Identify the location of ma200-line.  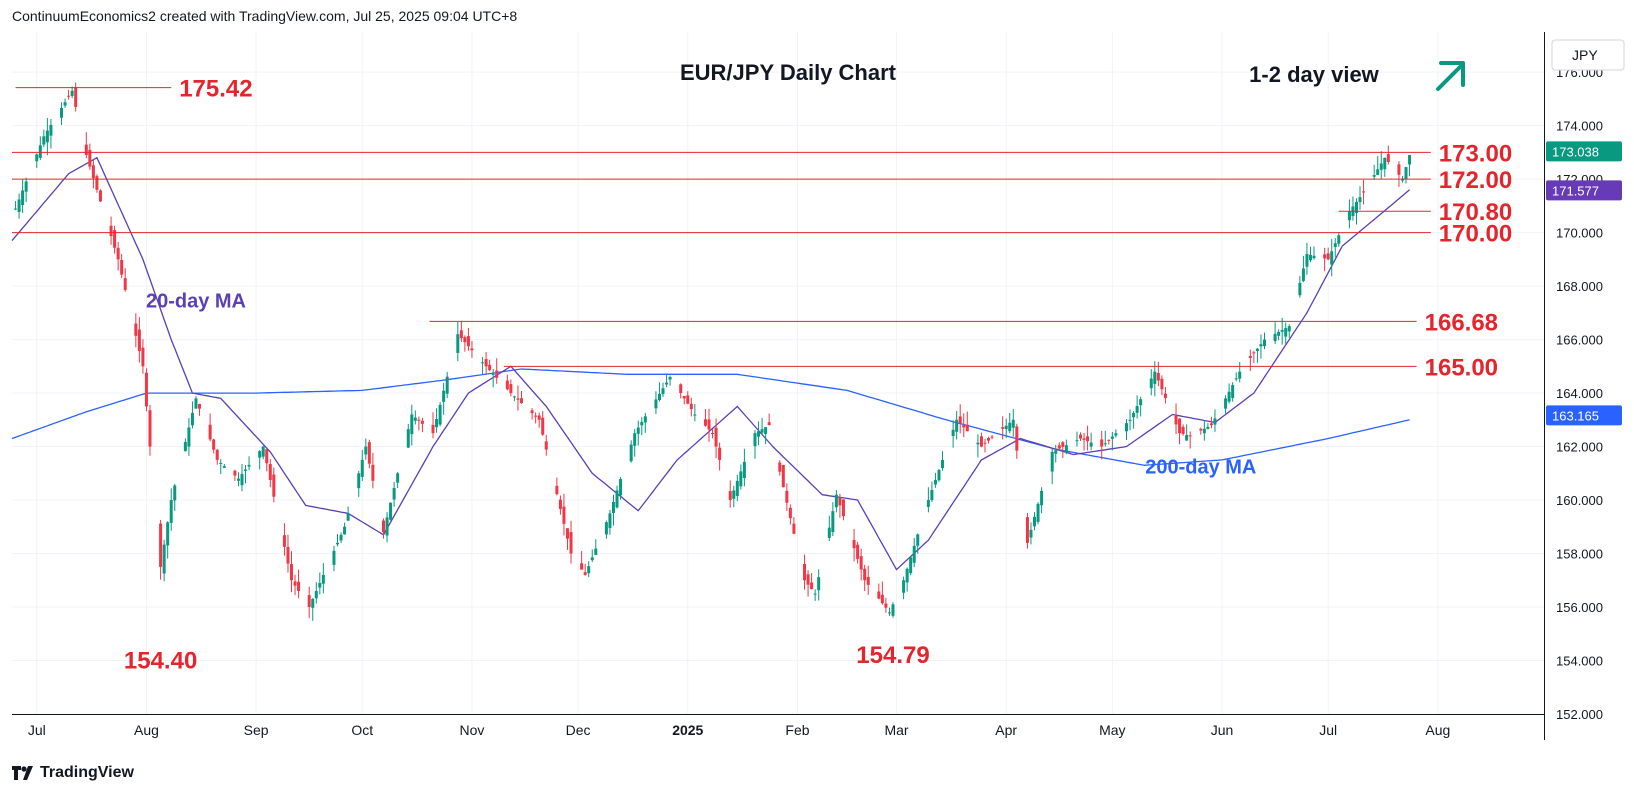
(710, 417).